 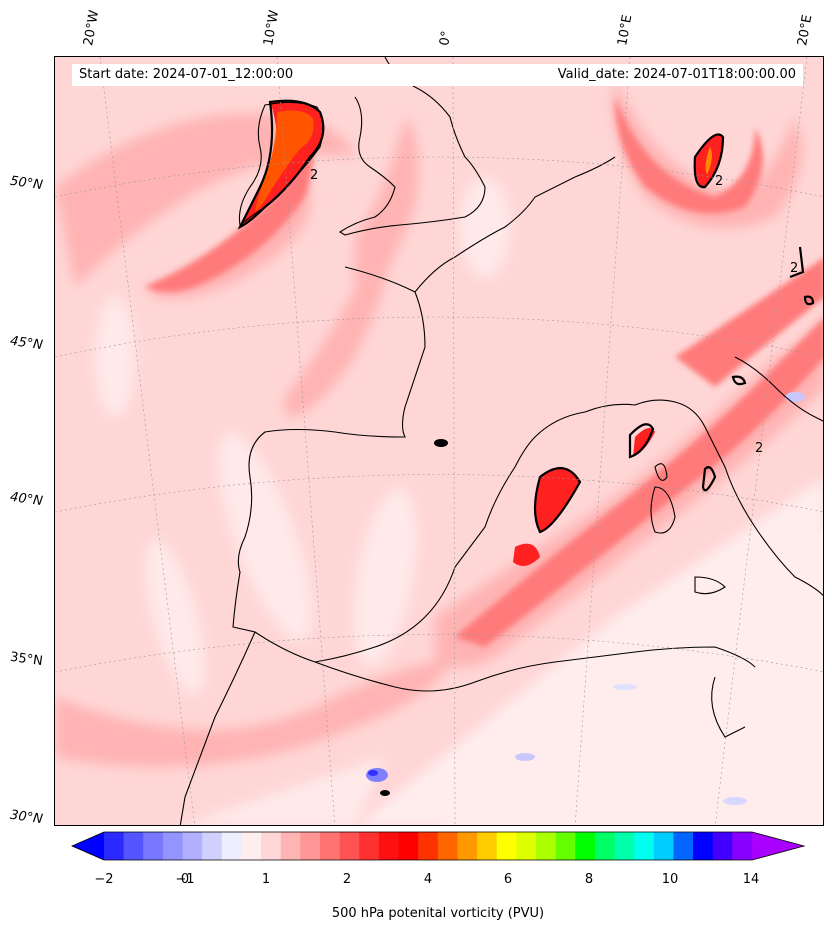 I want to click on colorbar-extend-max, so click(x=778, y=846).